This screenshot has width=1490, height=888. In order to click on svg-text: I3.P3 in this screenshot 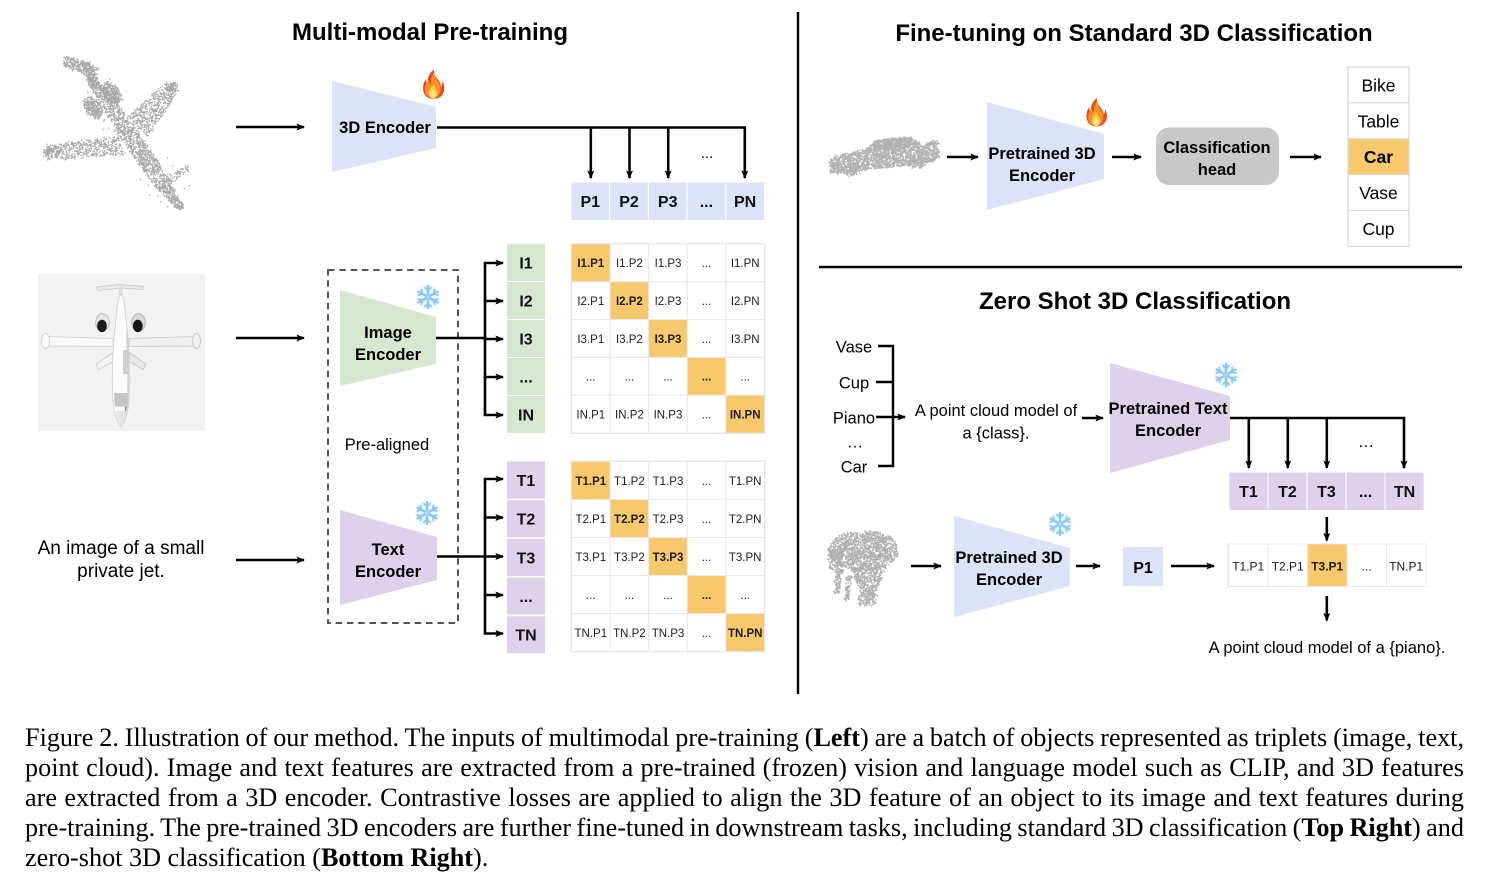, I will do `click(668, 340)`.